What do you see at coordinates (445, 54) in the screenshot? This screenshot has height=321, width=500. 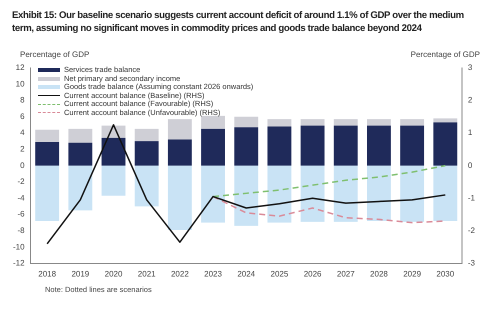 I see `y2-axis-title: Percentage of GDP` at bounding box center [445, 54].